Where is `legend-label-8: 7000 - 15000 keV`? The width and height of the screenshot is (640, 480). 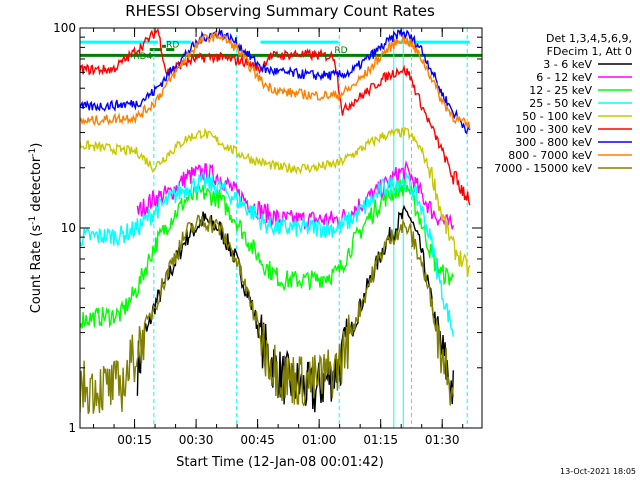
legend-label-8: 7000 - 15000 keV is located at coordinates (543, 168).